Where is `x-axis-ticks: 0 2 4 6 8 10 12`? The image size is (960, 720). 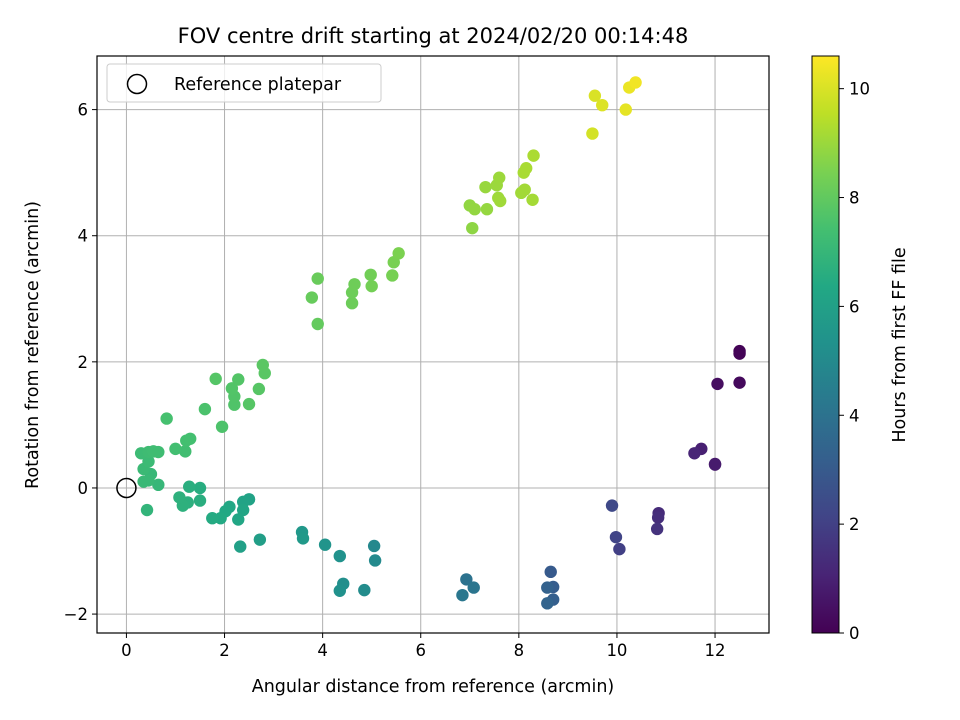 x-axis-ticks: 0 2 4 6 8 10 12 is located at coordinates (423, 646).